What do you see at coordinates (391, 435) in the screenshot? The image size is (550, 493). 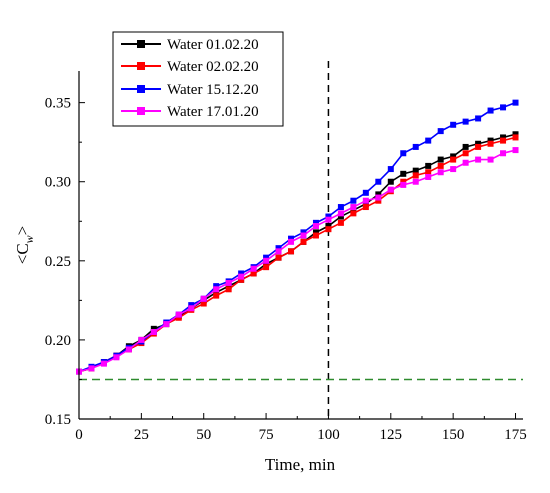 I see `x-tick-label: 125` at bounding box center [391, 435].